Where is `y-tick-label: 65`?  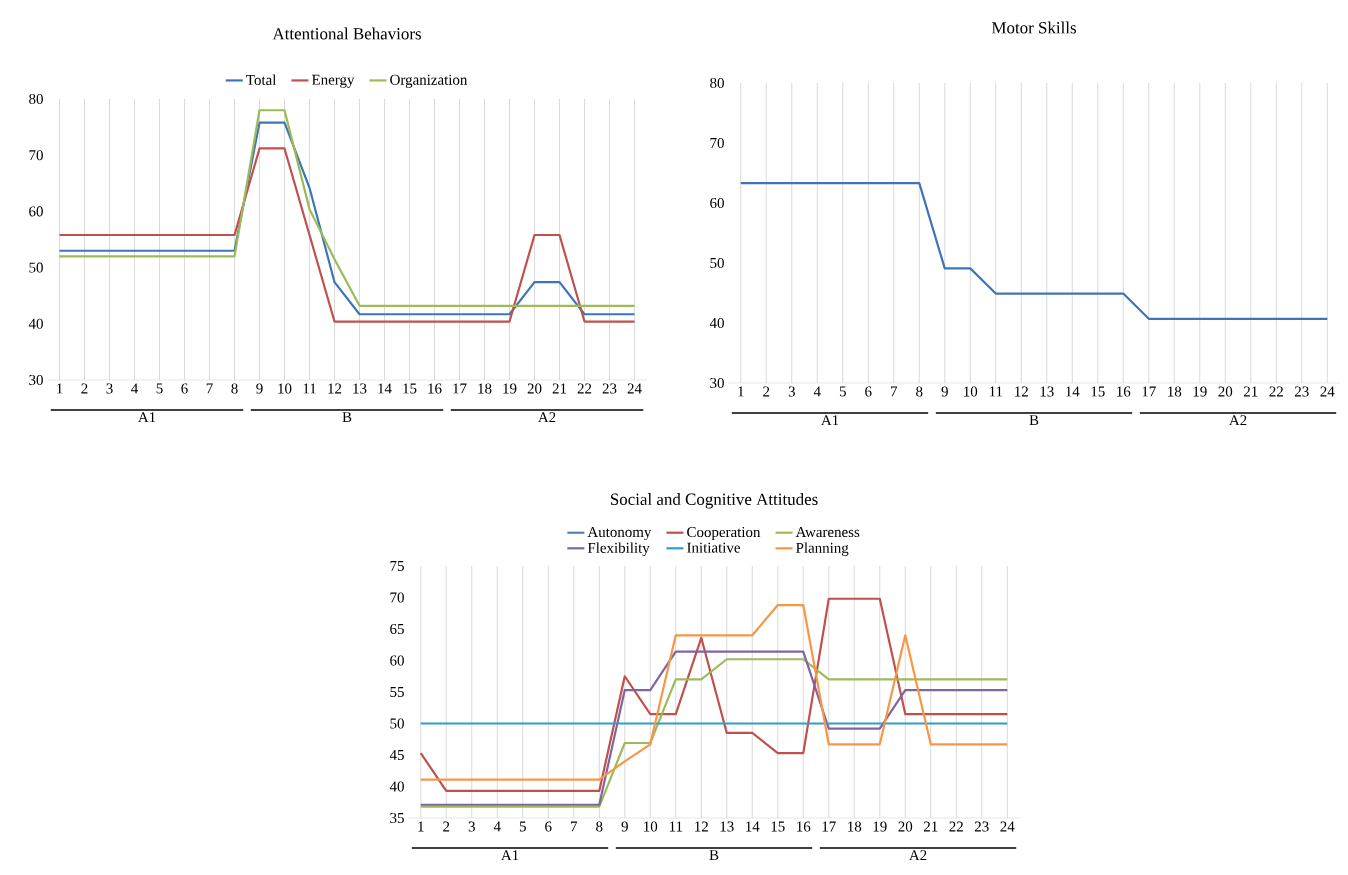 y-tick-label: 65 is located at coordinates (397, 629).